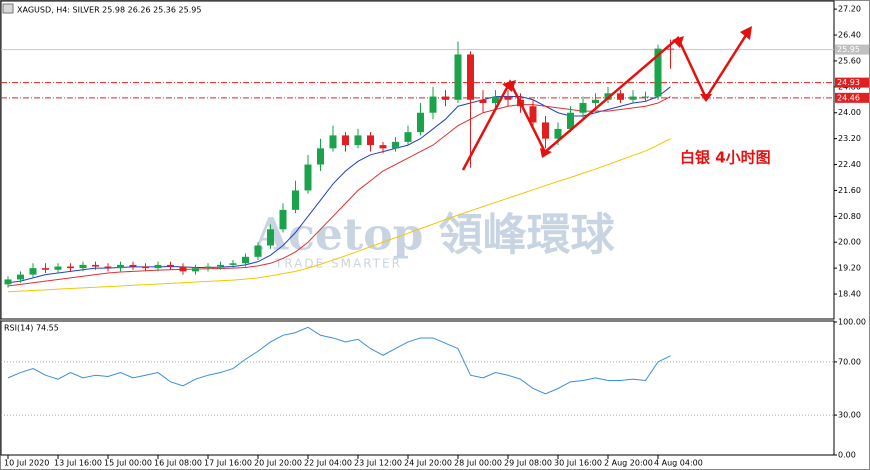 The height and width of the screenshot is (470, 870). What do you see at coordinates (578, 463) in the screenshot?
I see `x-tick-label: 30 Jul 16:00` at bounding box center [578, 463].